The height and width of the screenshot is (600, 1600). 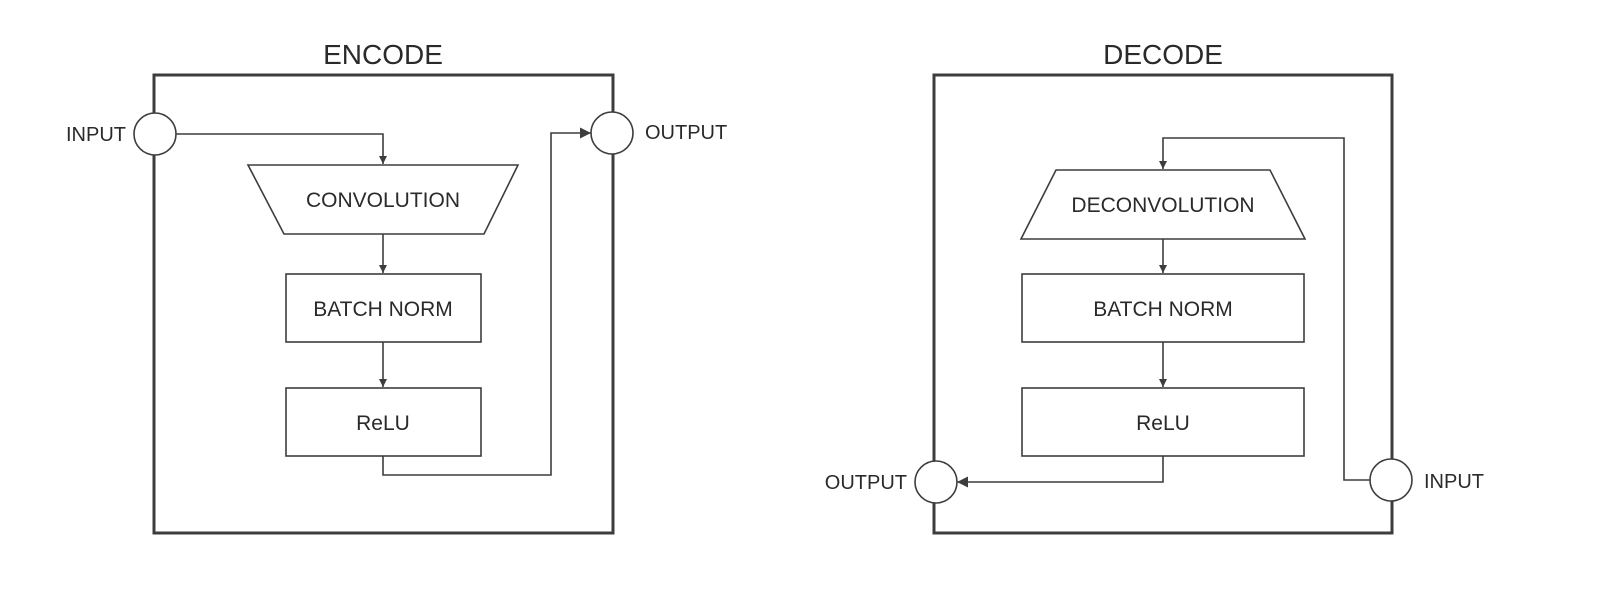 I want to click on encode-convolution-label: CONVOLUTION, so click(x=383, y=200).